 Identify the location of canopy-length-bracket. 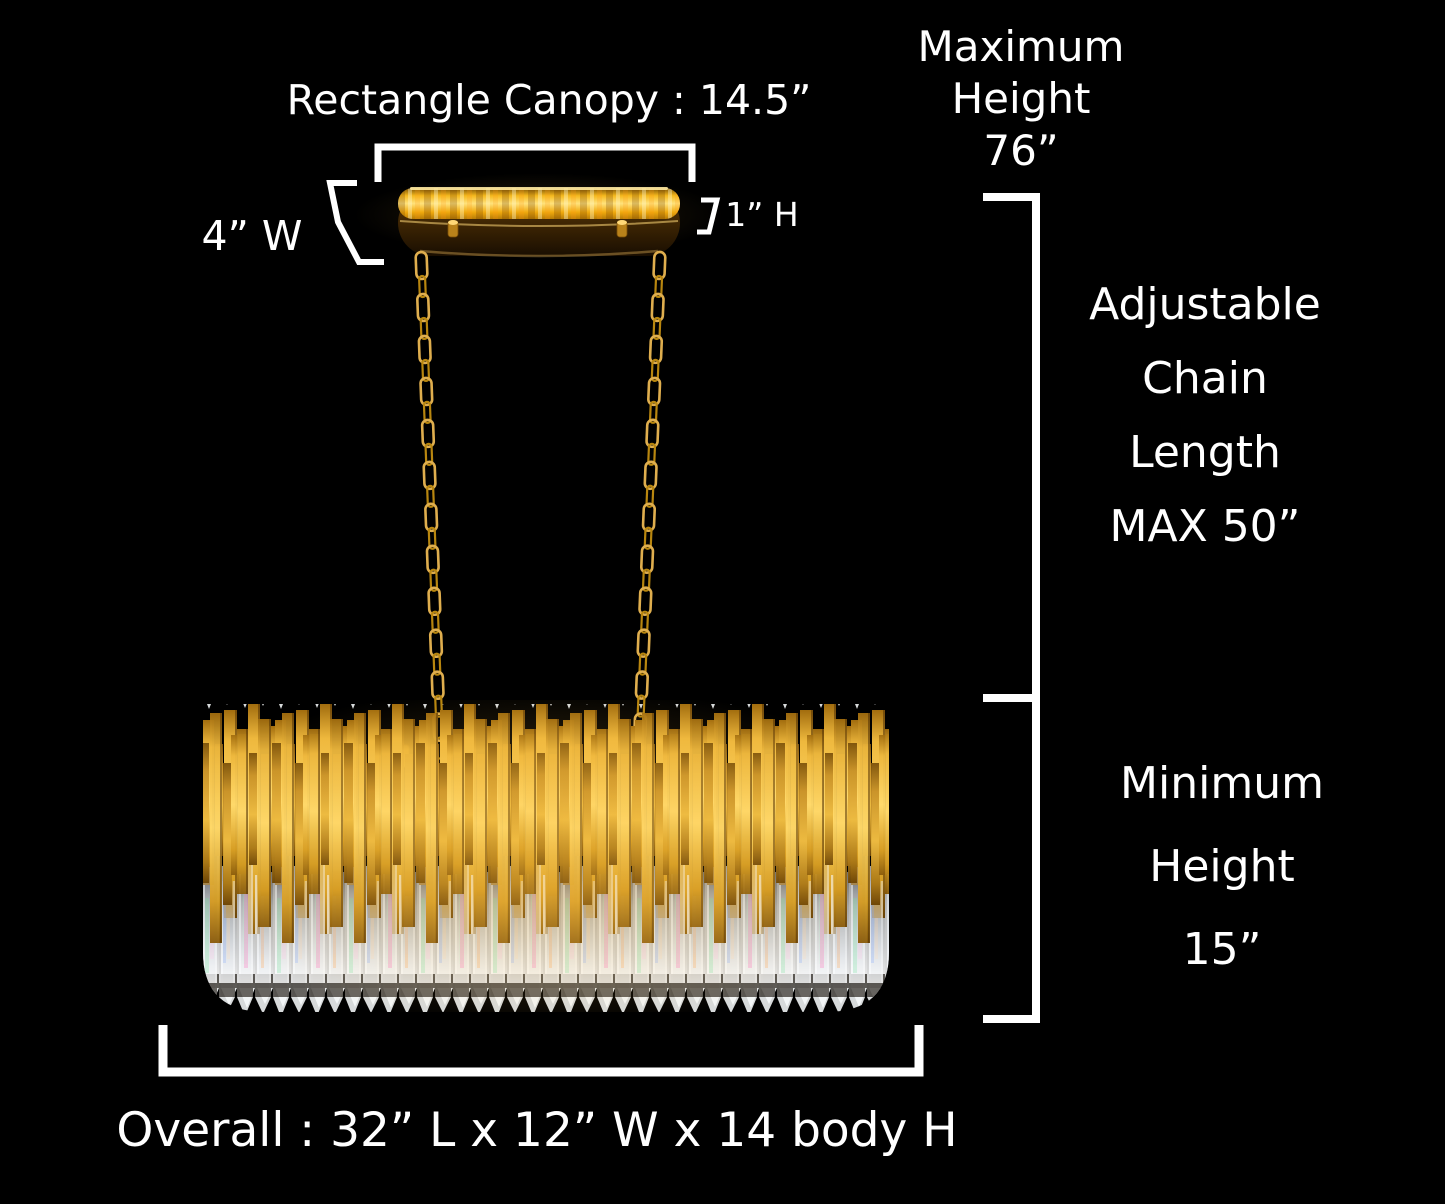
(535, 162).